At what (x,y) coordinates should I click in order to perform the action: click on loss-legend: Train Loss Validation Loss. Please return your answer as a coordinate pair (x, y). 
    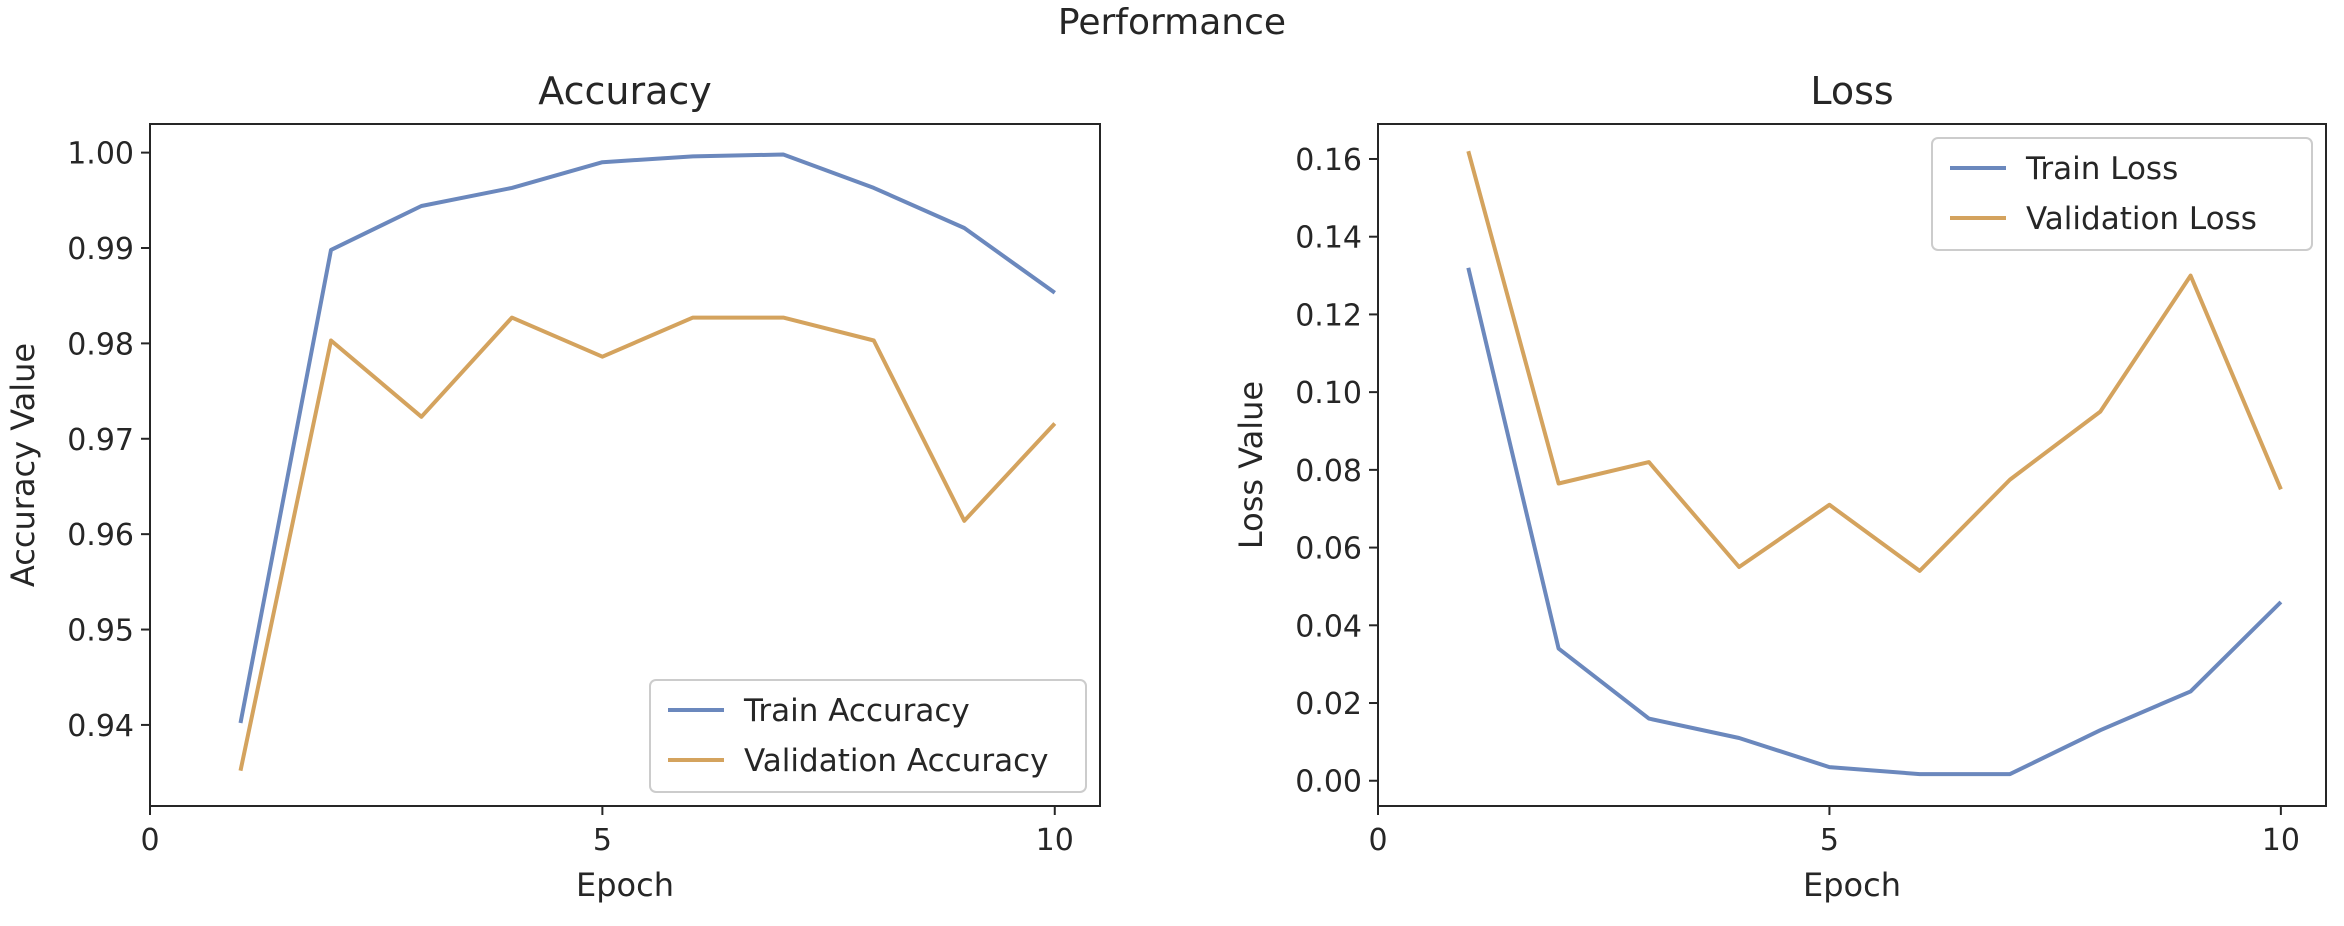
    Looking at the image, I should click on (2122, 194).